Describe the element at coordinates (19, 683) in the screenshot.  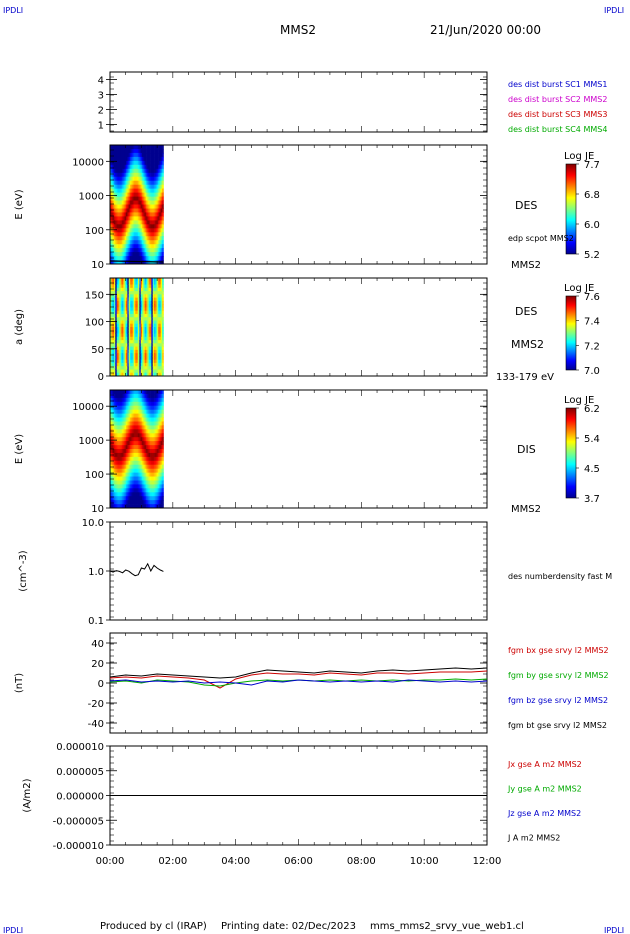
I see `y-axis-label: (nT)` at that location.